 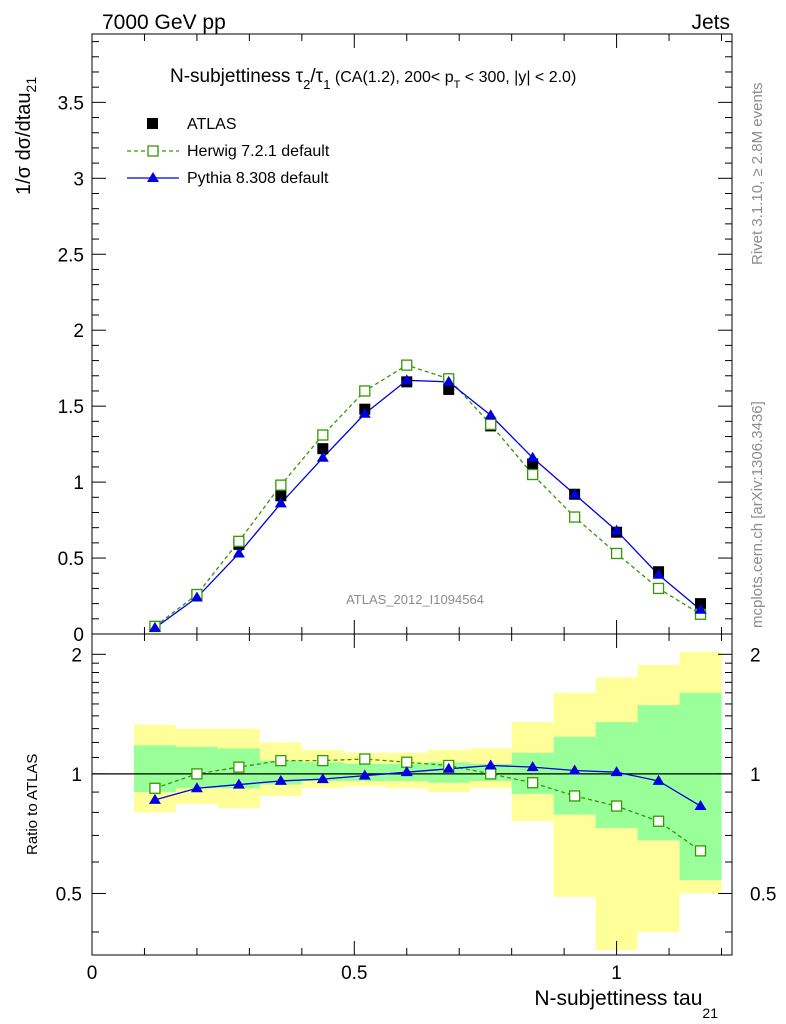 What do you see at coordinates (92, 973) in the screenshot?
I see `x-tick-label: 0` at bounding box center [92, 973].